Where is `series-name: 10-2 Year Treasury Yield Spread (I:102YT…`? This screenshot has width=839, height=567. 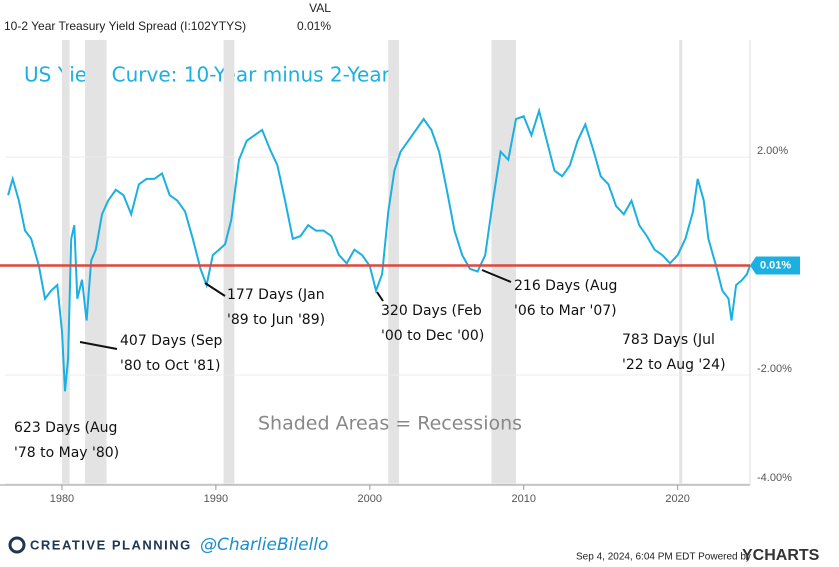
series-name: 10-2 Year Treasury Yield Spread (I:102YT… is located at coordinates (125, 26).